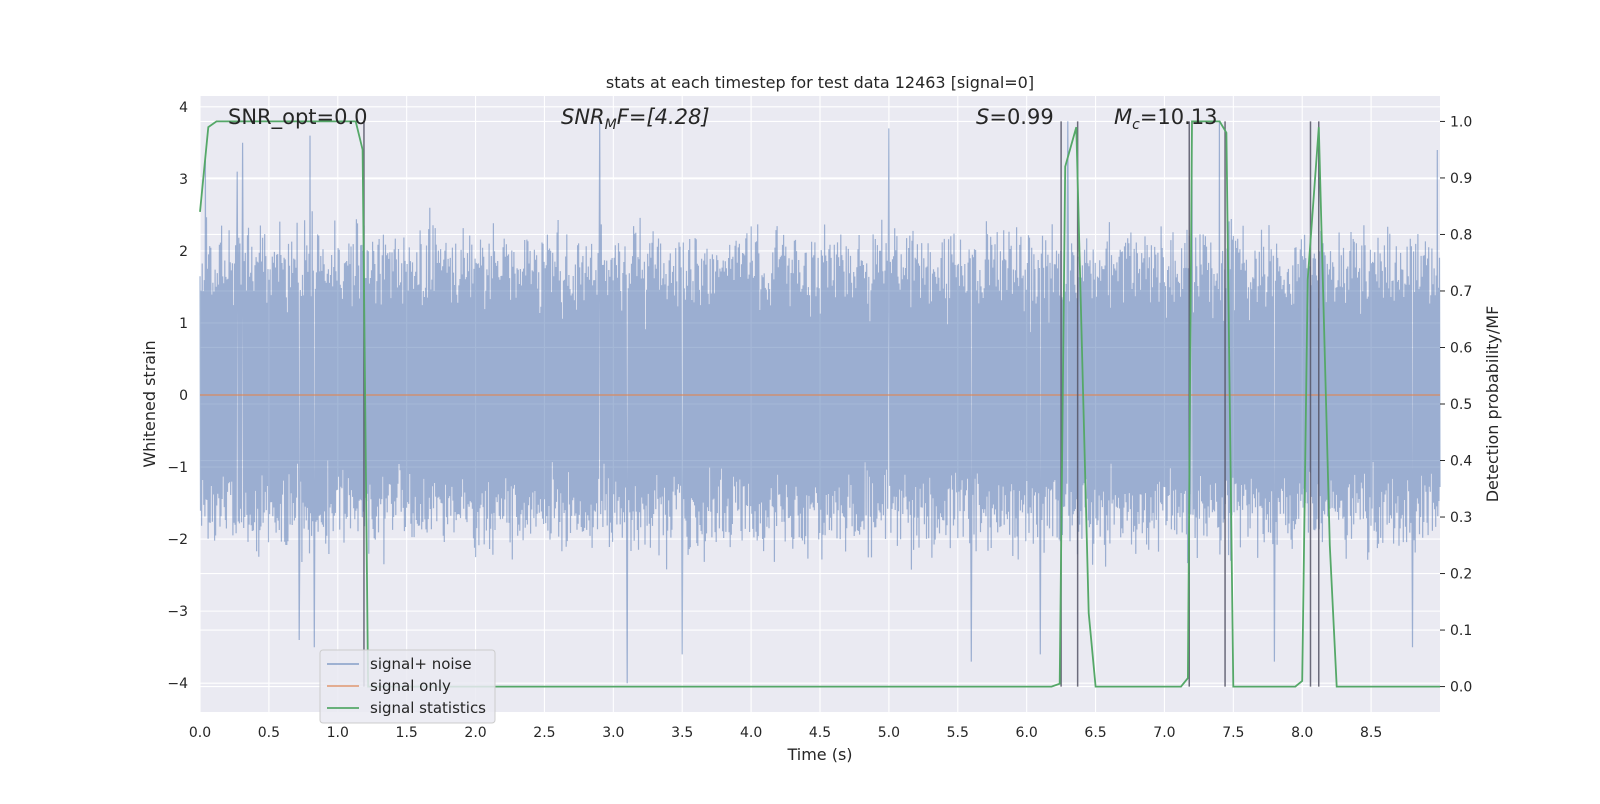 The width and height of the screenshot is (1600, 804). I want to click on y-axis-label-right: Detection probability/MF, so click(1492, 404).